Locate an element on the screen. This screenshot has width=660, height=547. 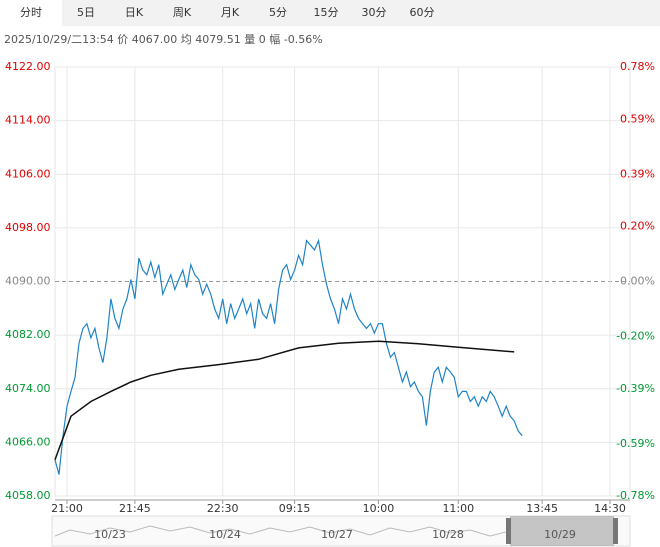
y-tick-label: 4122.00 is located at coordinates (28, 66).